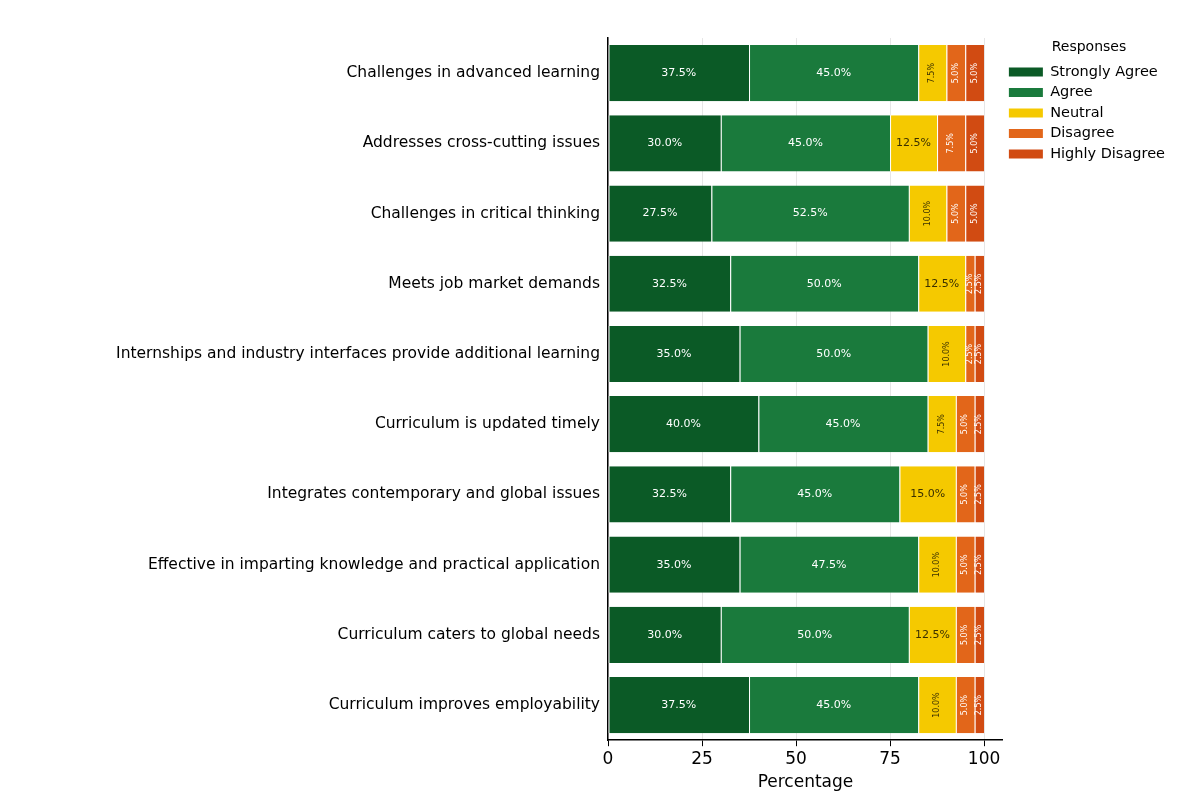 The height and width of the screenshot is (801, 1183). What do you see at coordinates (373, 563) in the screenshot?
I see `y-tick-label: Effective in imparting knowledge and practical application` at bounding box center [373, 563].